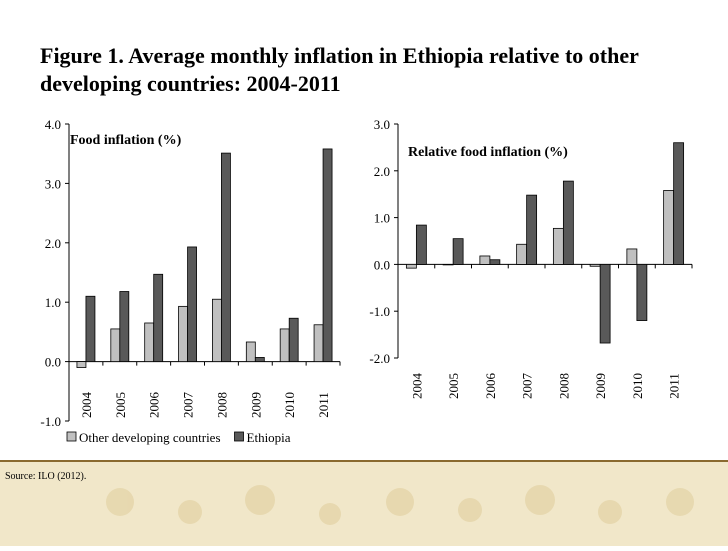 This screenshot has height=551, width=728. Describe the element at coordinates (46, 476) in the screenshot. I see `source-note: Source: ILO (2012).` at that location.